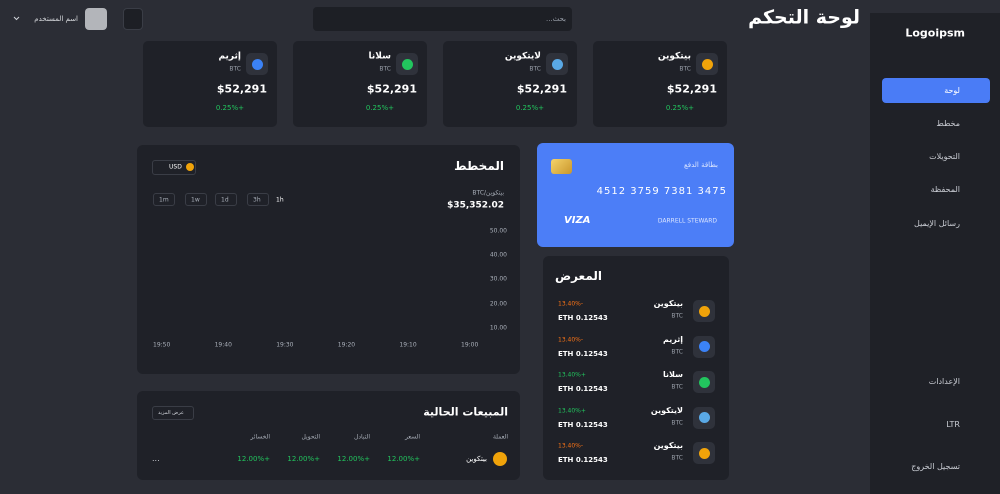 This screenshot has height=494, width=1000. I want to click on timeframe-label: 3h, so click(257, 200).